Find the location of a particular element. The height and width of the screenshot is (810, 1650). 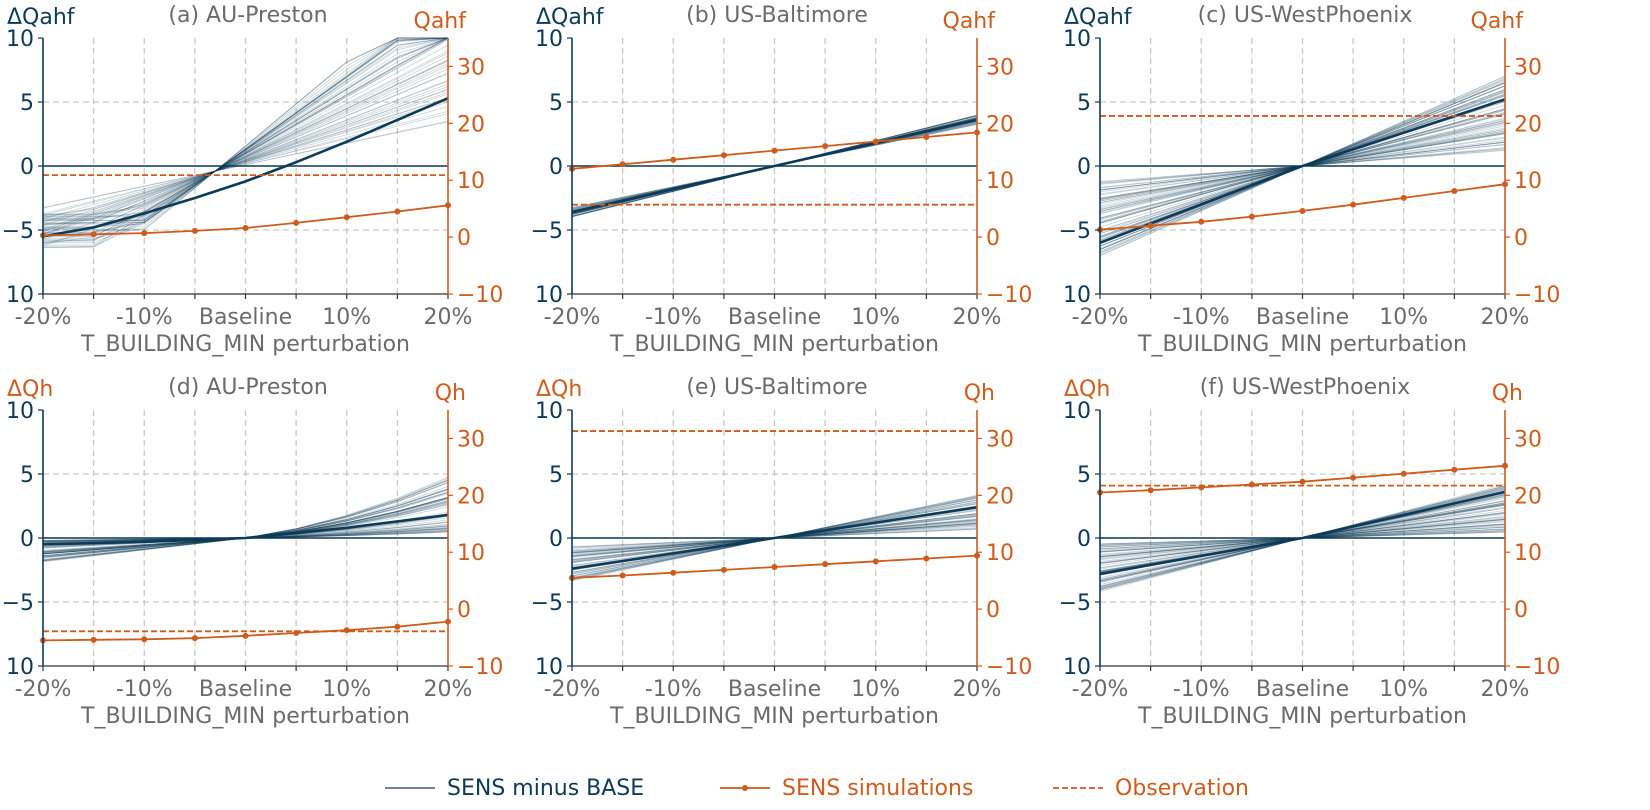

legend-label: SENS simulations is located at coordinates (877, 788).